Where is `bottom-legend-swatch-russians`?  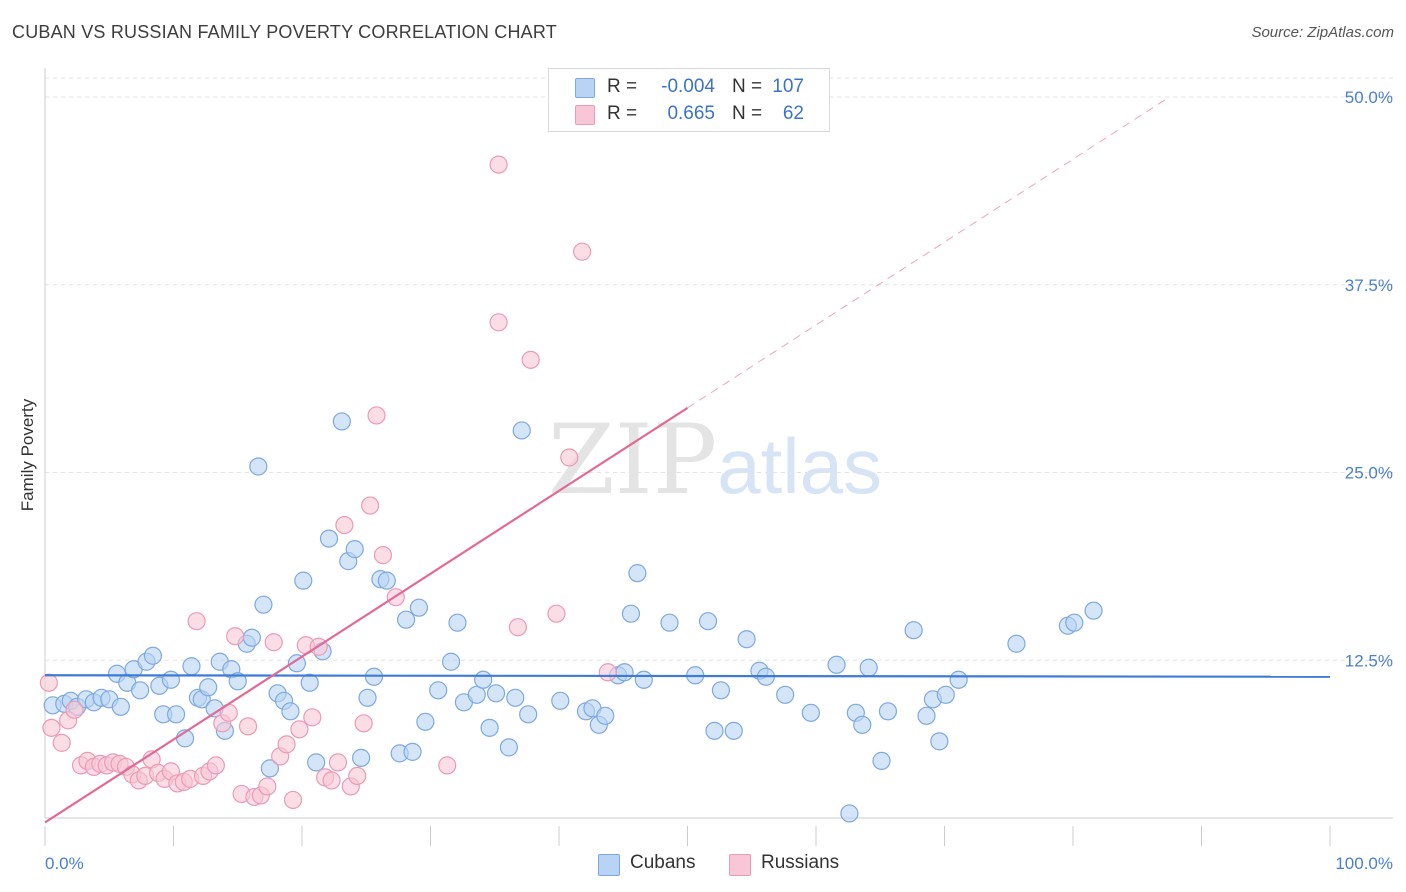
bottom-legend-swatch-russians is located at coordinates (740, 865).